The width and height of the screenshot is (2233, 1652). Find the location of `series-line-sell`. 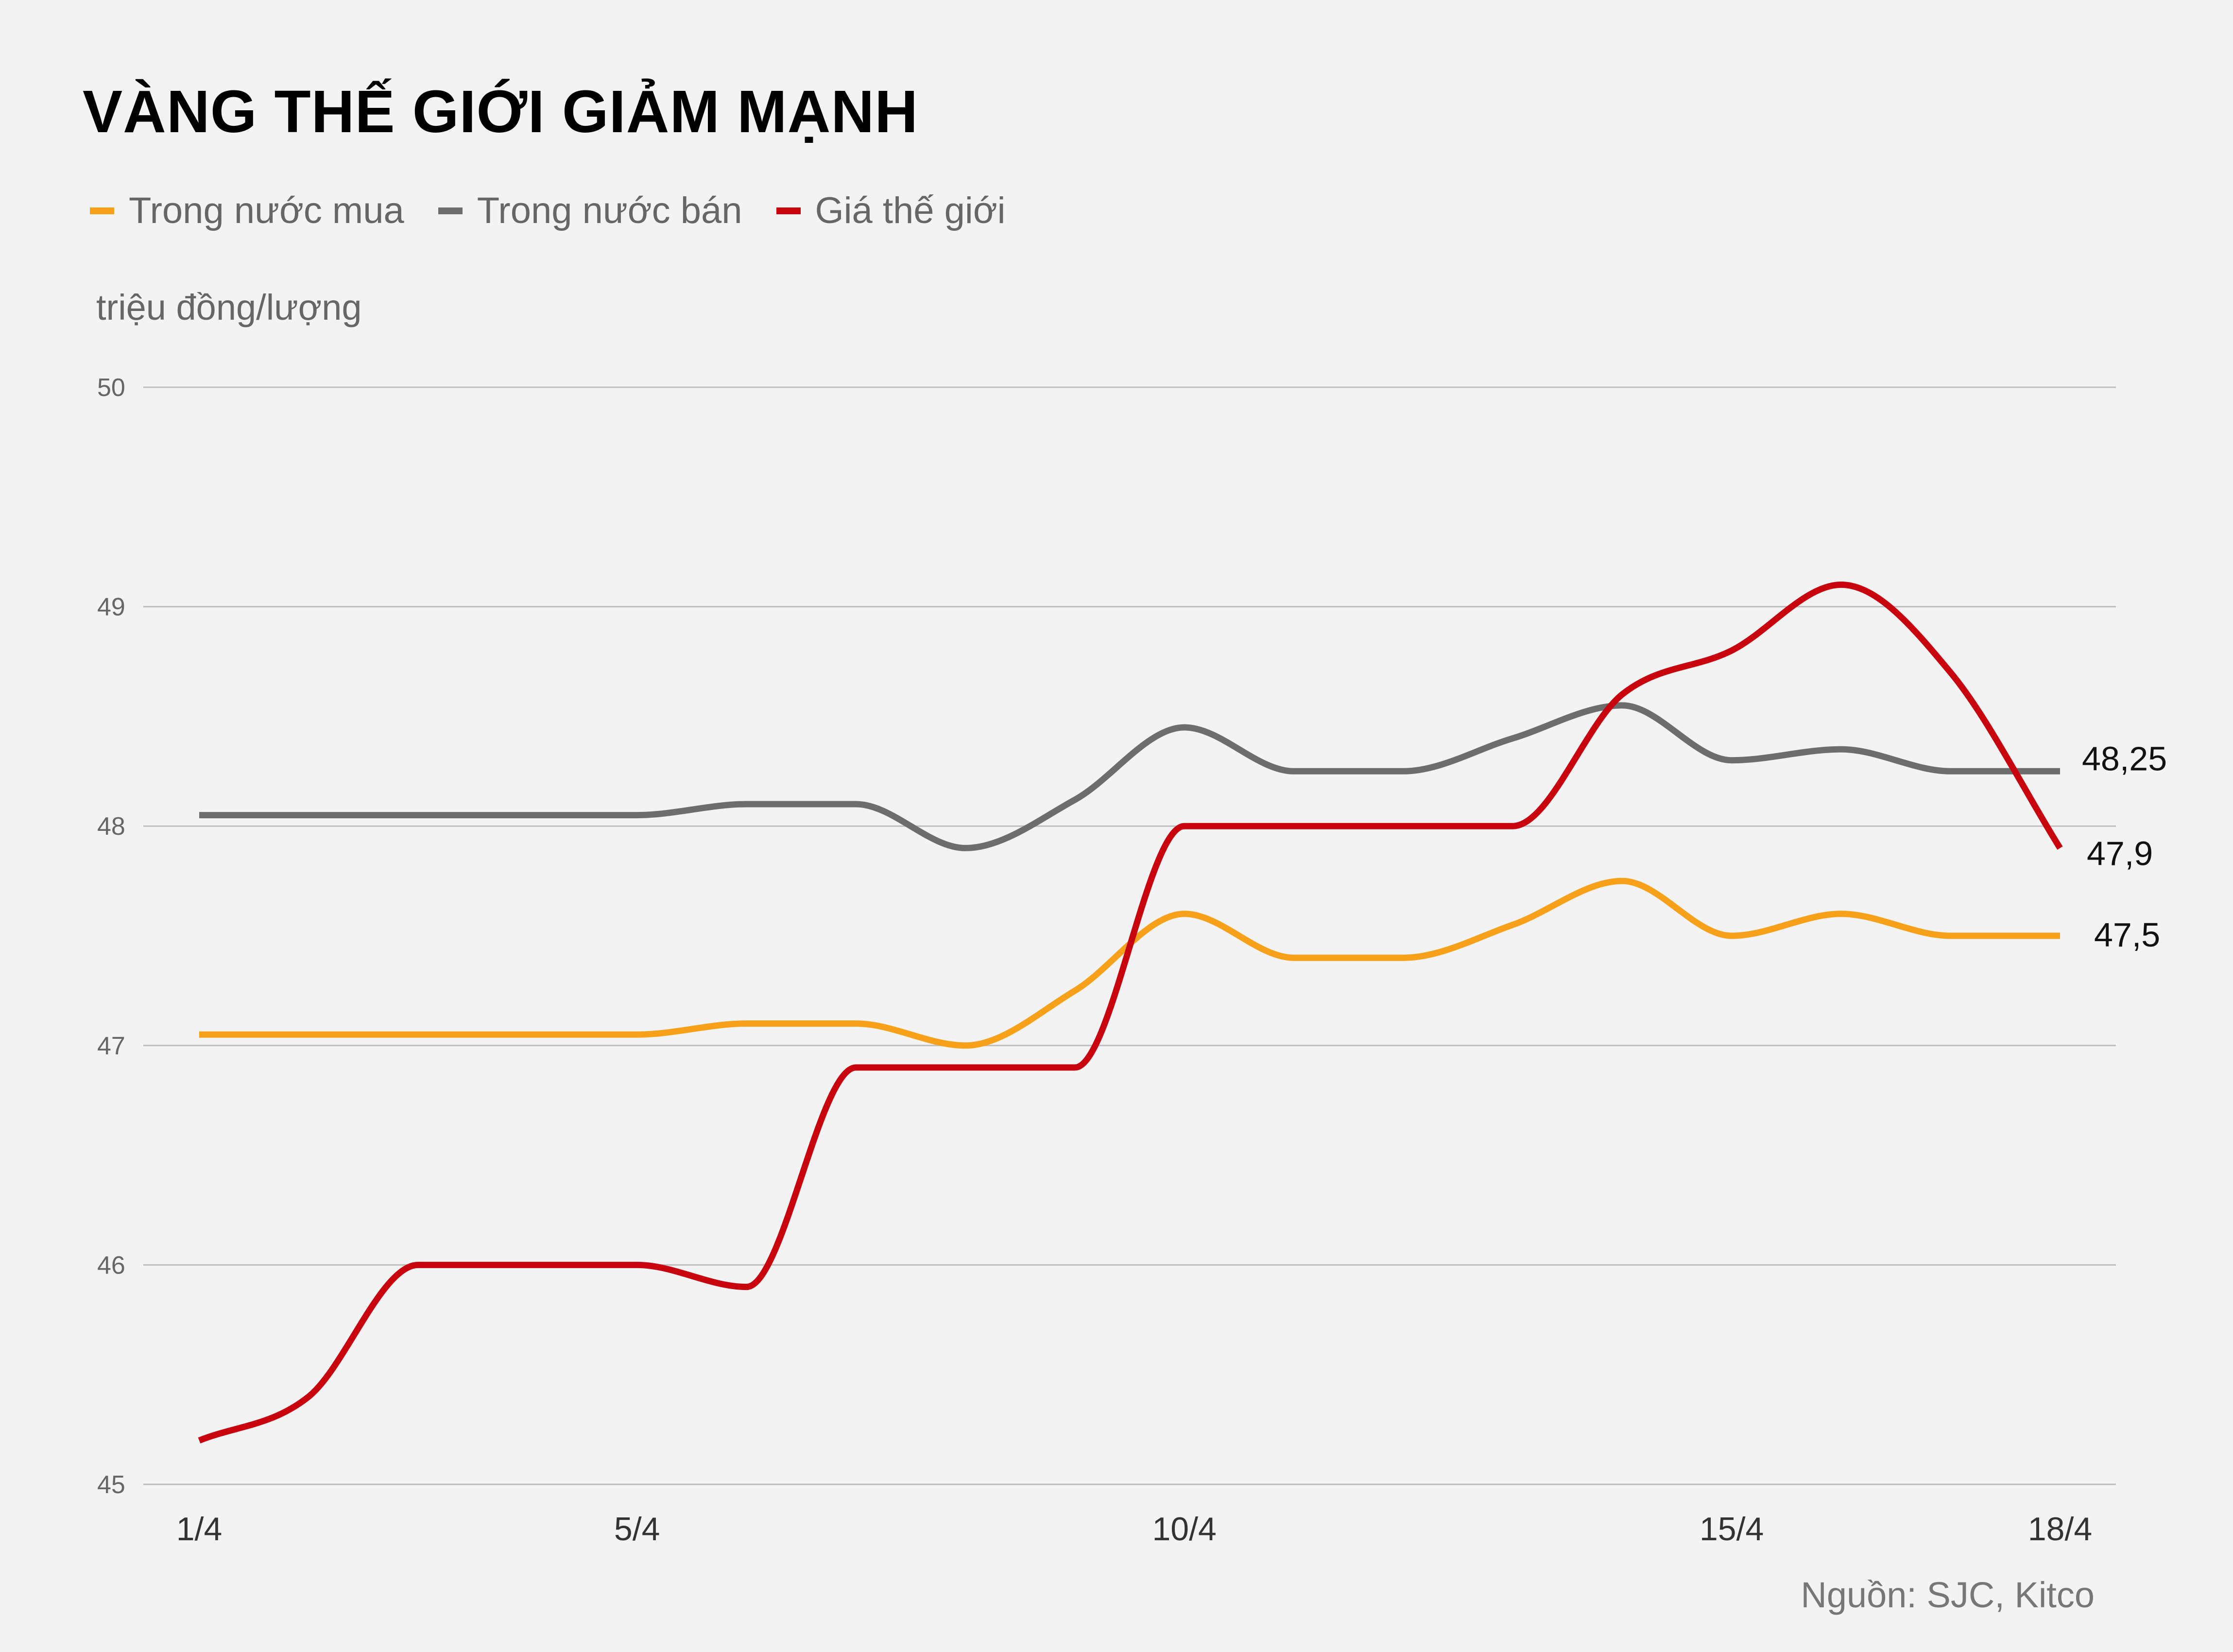

series-line-sell is located at coordinates (1129, 777).